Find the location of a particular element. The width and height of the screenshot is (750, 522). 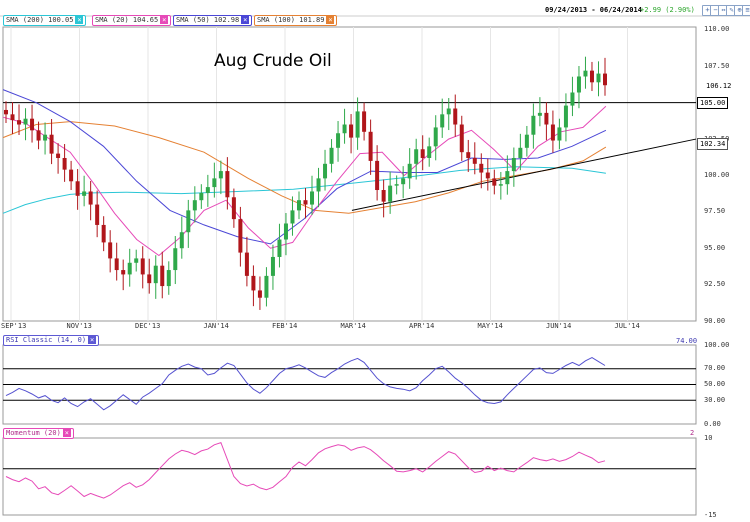

price-tick-label: 97.50 is located at coordinates (715, 211).